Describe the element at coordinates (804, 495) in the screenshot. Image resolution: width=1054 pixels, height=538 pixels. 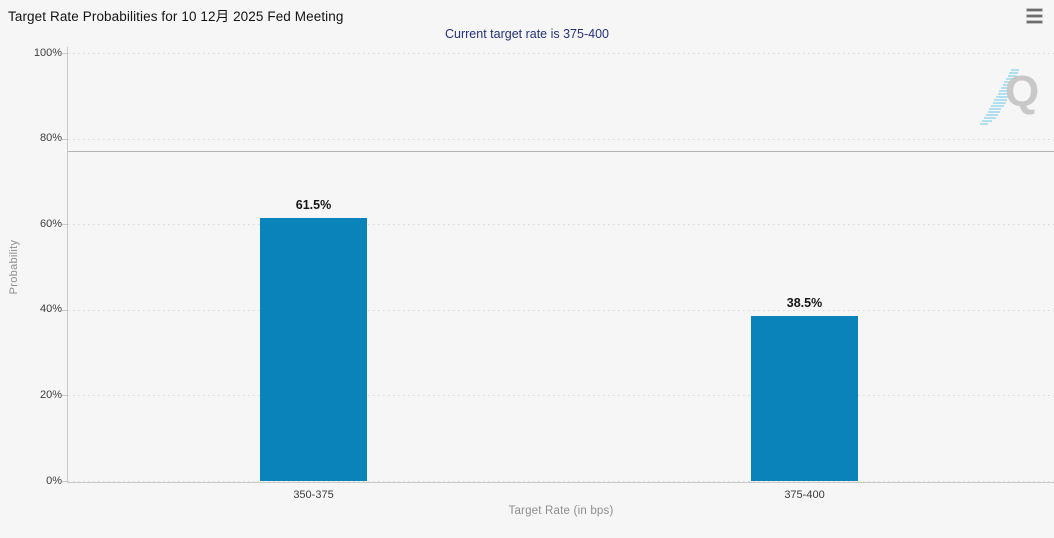
I see `x-tick-label: 375-400` at that location.